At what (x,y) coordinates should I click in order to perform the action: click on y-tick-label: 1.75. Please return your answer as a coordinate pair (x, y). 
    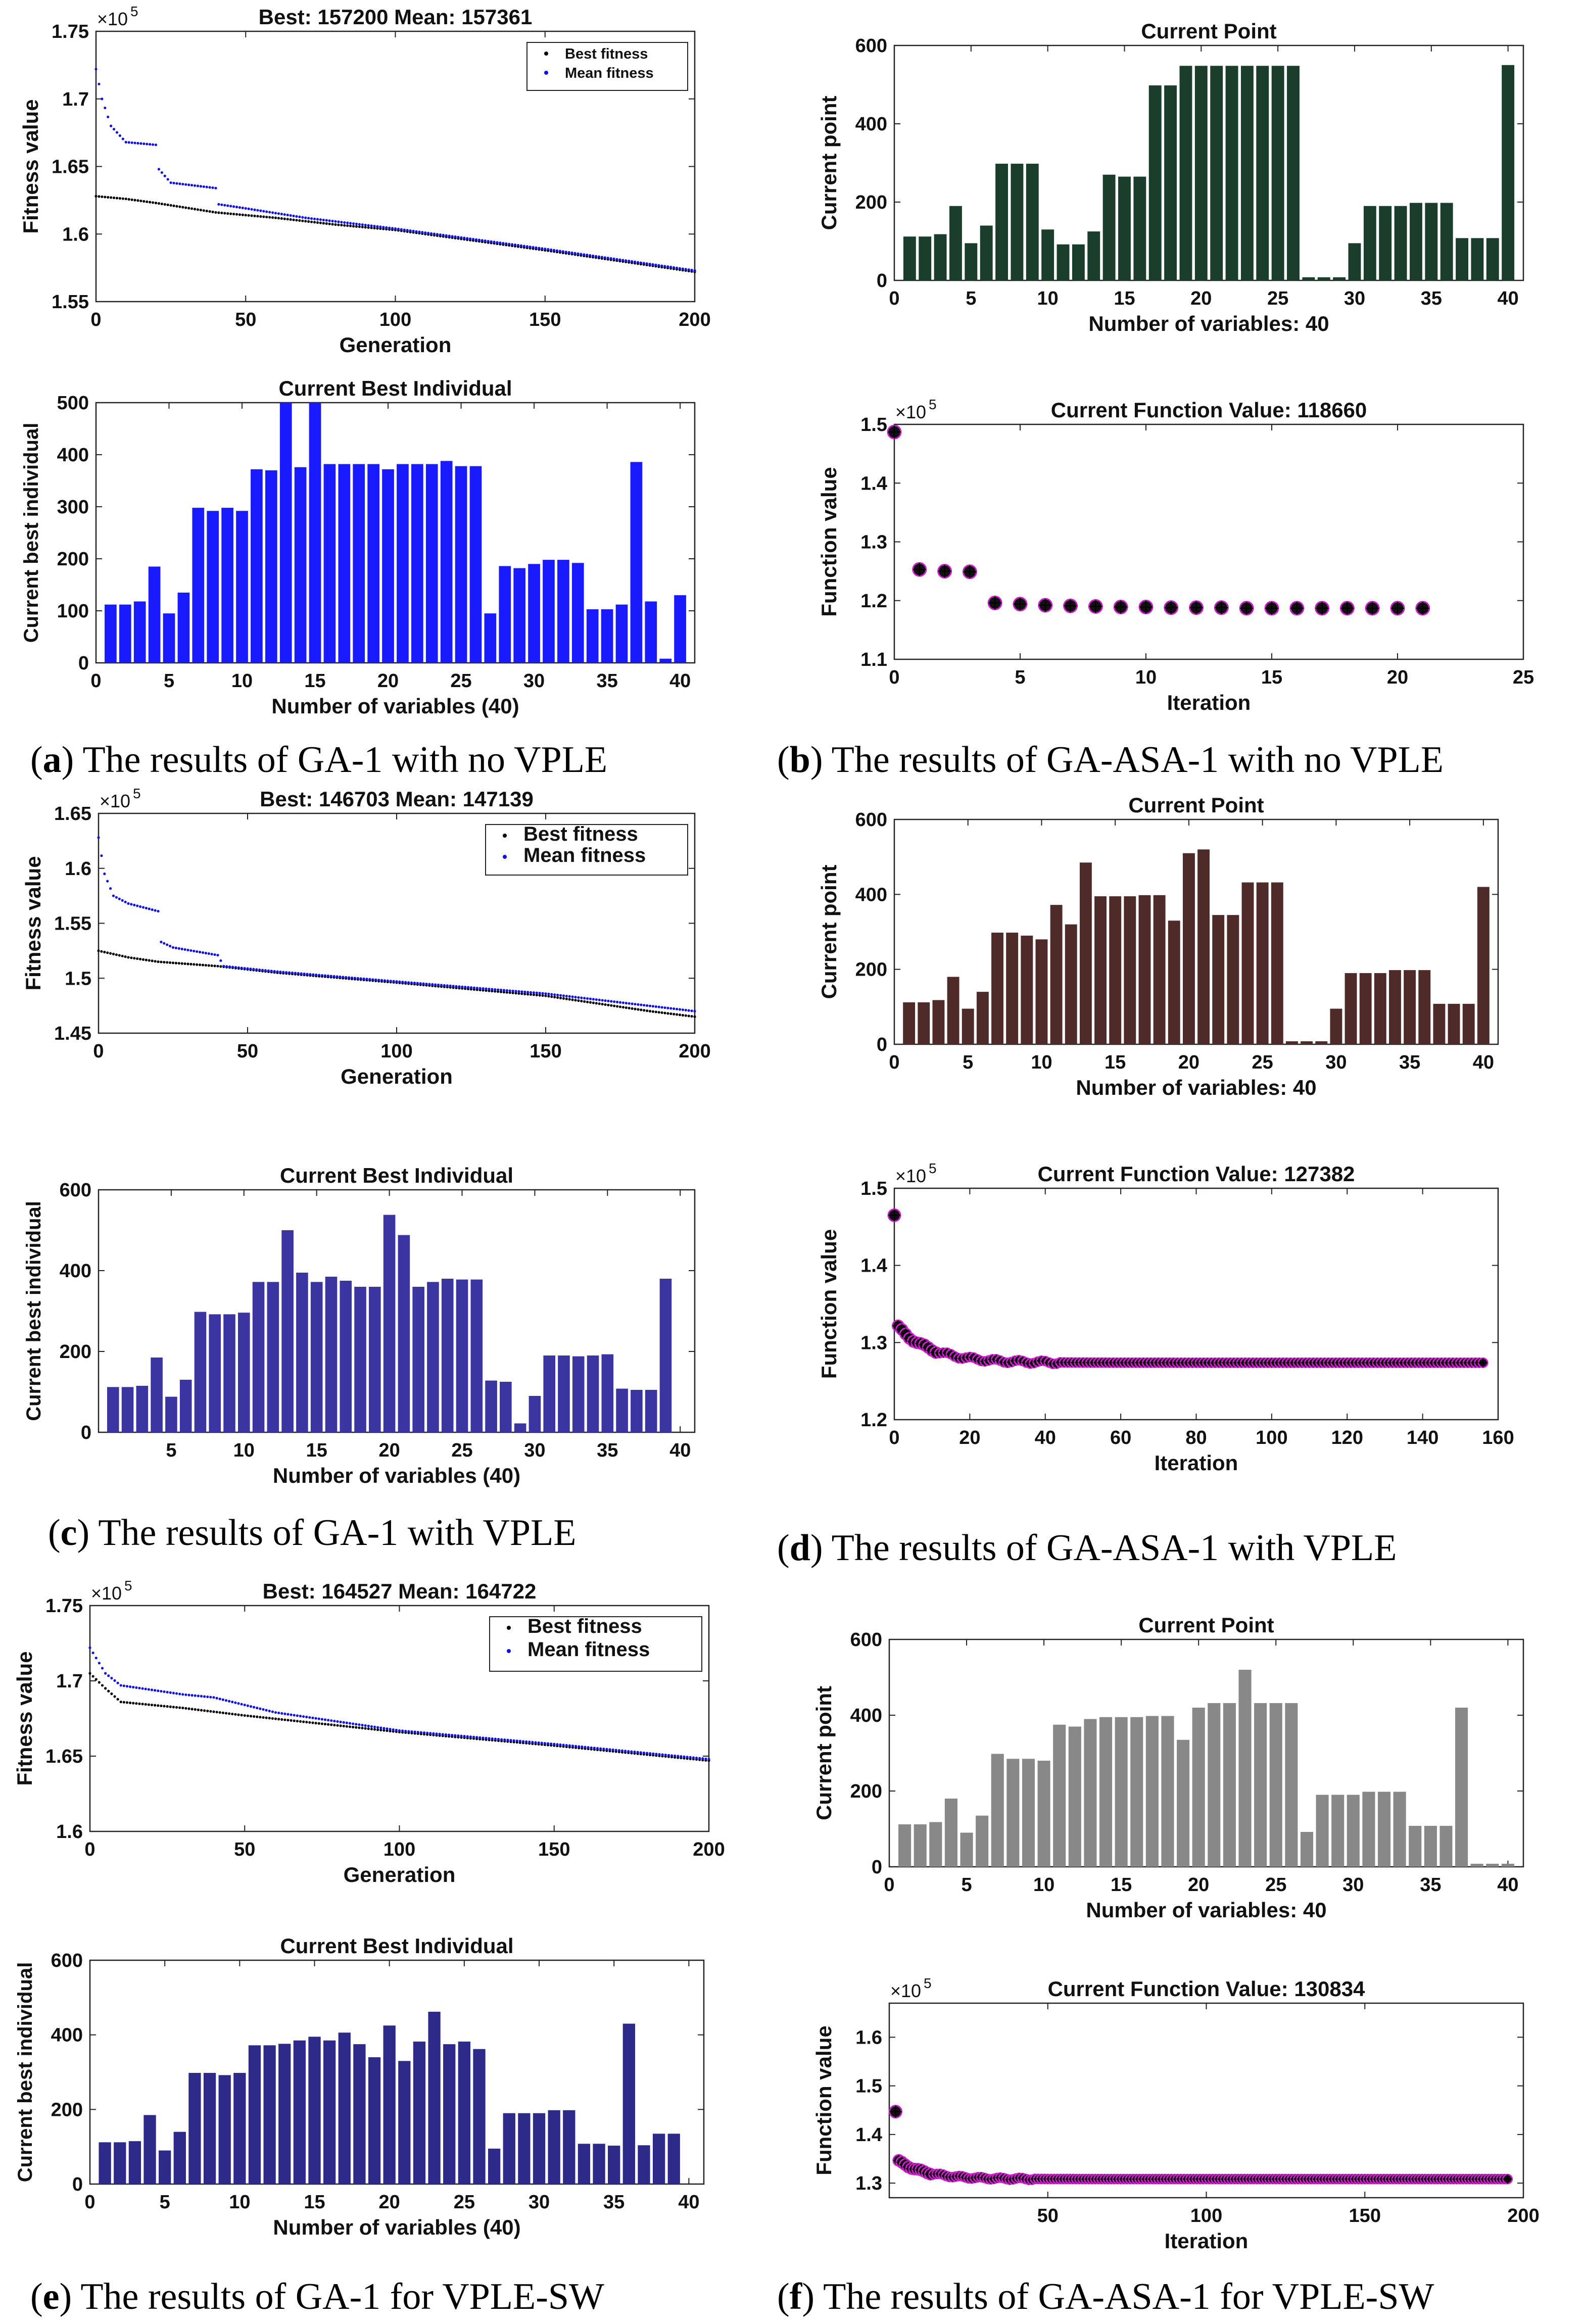
    Looking at the image, I should click on (70, 32).